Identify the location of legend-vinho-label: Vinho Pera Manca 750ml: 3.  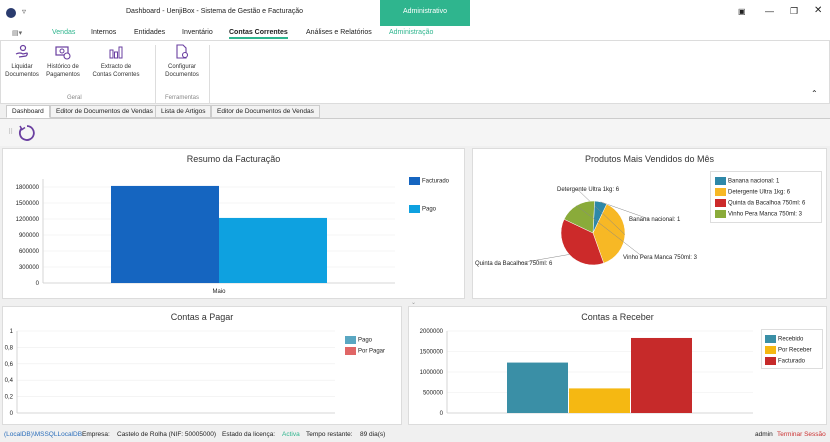
(765, 214).